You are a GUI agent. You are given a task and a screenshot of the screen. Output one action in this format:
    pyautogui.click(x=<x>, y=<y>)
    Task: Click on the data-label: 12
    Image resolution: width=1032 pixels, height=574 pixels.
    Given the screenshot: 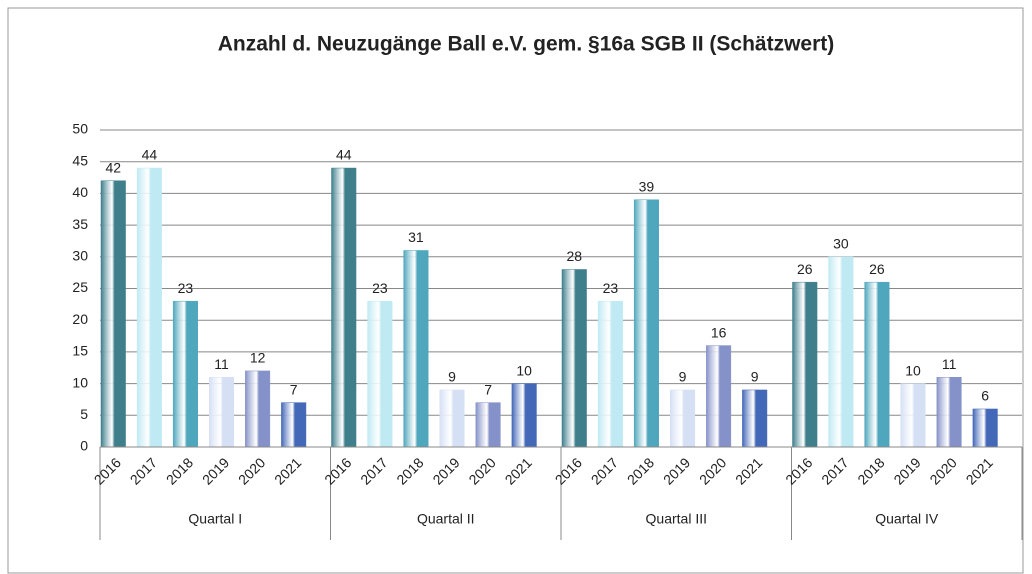 What is the action you would take?
    pyautogui.click(x=258, y=358)
    